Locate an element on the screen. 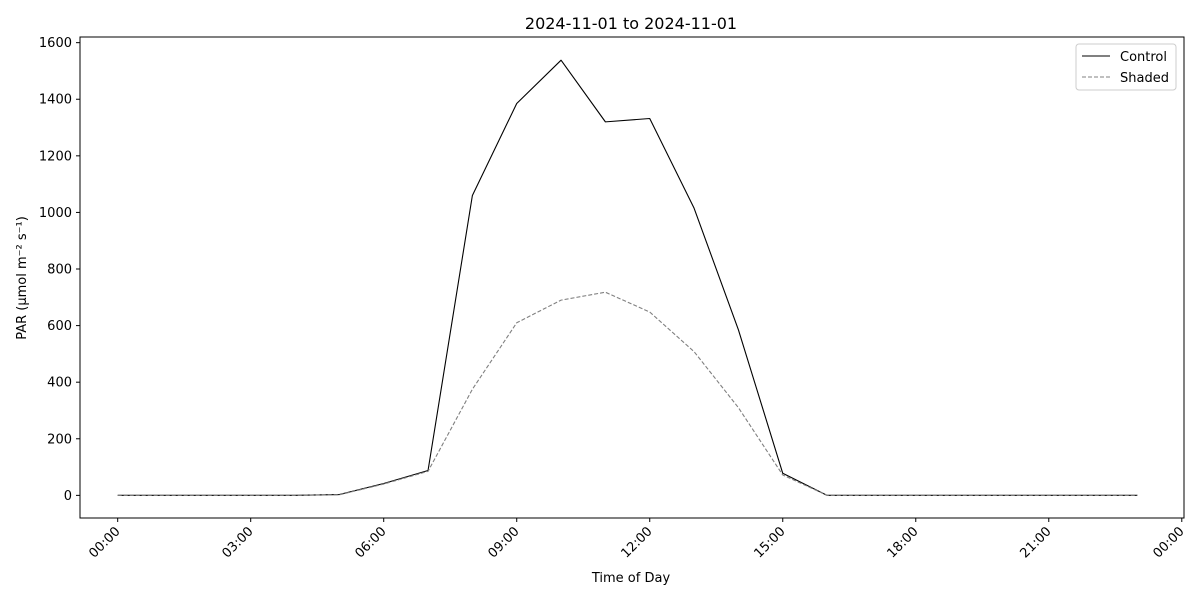 The image size is (1200, 600). x-tick-label: 06:00 is located at coordinates (370, 542).